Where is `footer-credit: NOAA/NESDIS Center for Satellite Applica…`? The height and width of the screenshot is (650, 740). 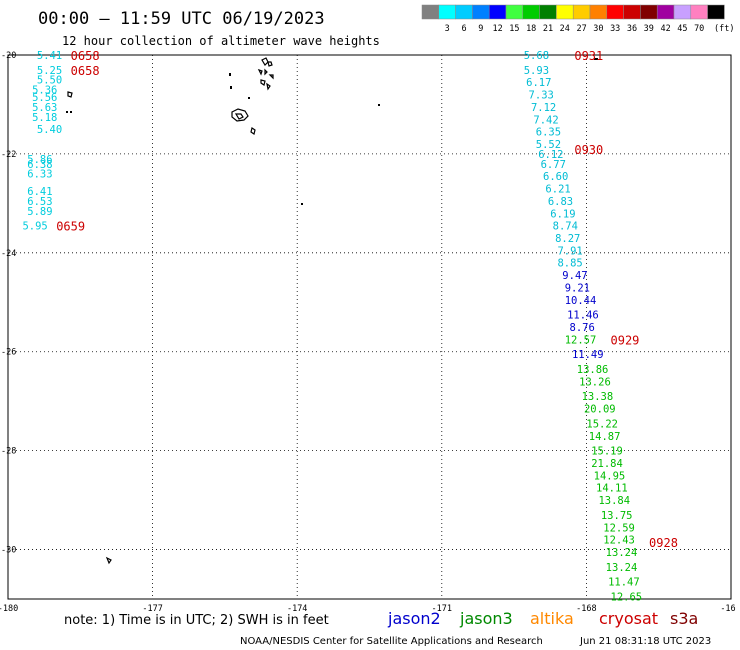 footer-credit: NOAA/NESDIS Center for Satellite Applica… is located at coordinates (391, 641).